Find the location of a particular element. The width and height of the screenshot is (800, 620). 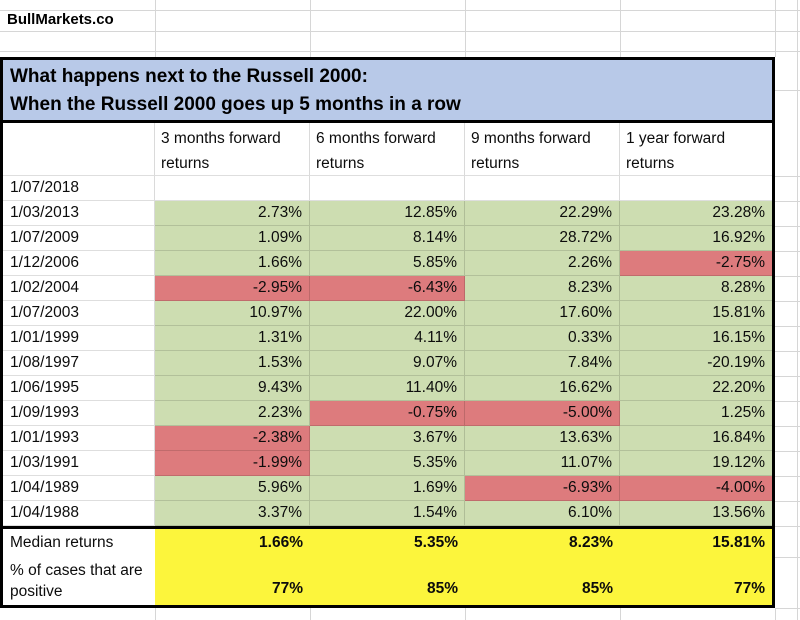

date-cell: 1/04/1989 is located at coordinates (79, 488).